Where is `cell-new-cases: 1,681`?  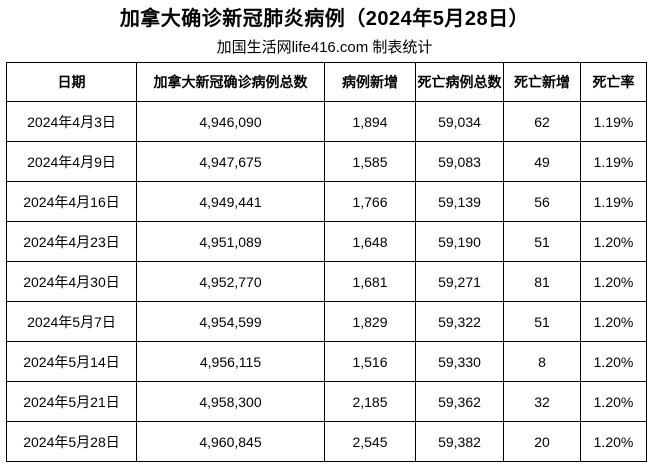
cell-new-cases: 1,681 is located at coordinates (370, 281).